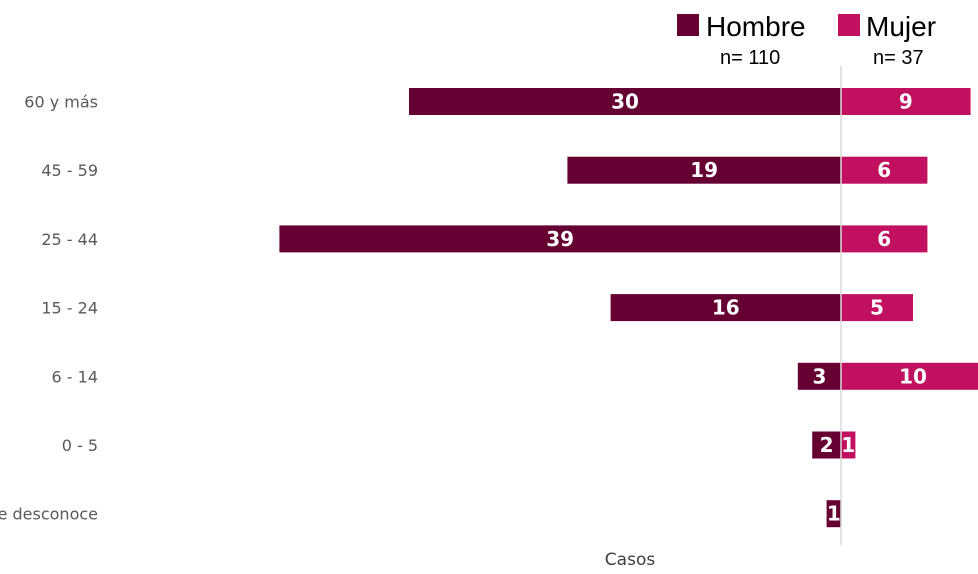  I want to click on category-label: 25 - 44, so click(69, 239).